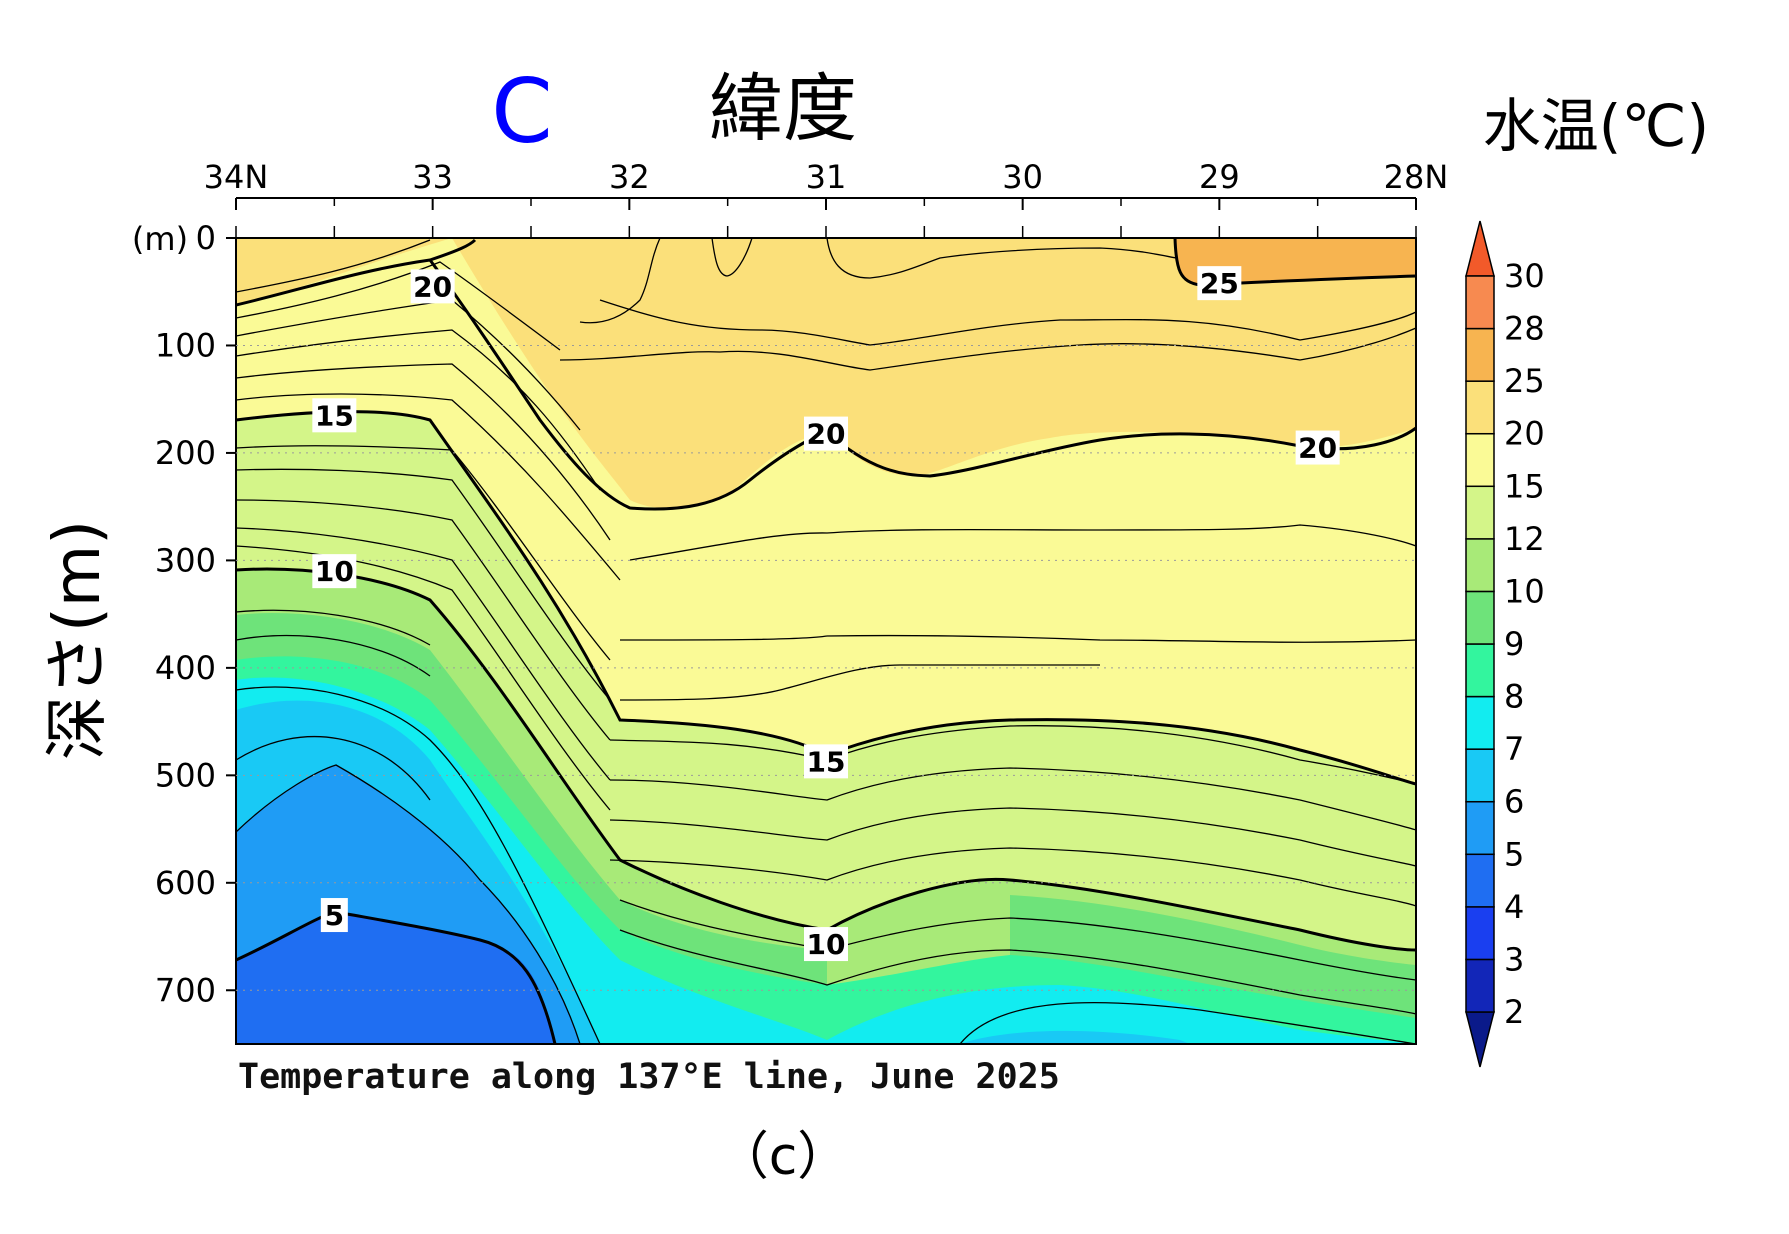  I want to click on colorbar-label: 8, so click(1514, 697).